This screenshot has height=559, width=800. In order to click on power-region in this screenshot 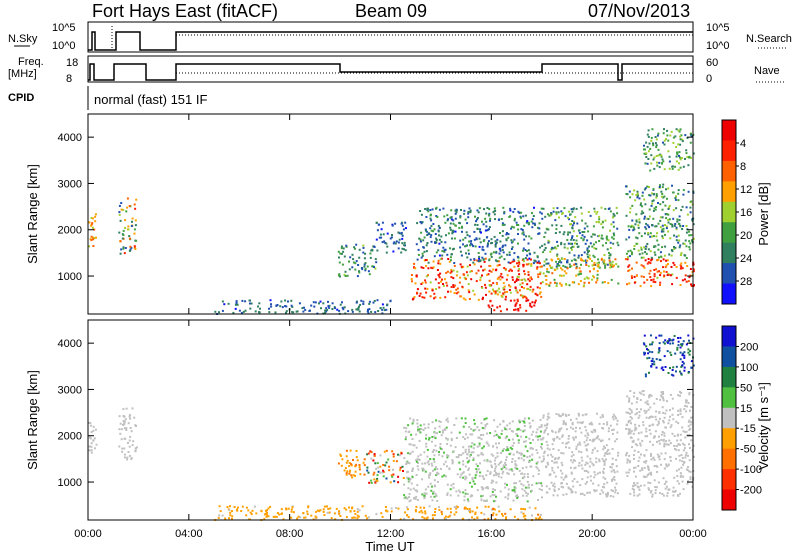, I will do `click(92, 230)`.